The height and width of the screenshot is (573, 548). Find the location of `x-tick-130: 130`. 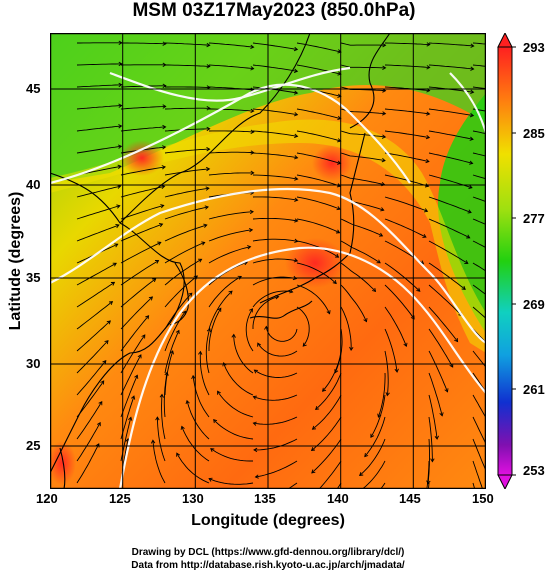

x-tick-130: 130 is located at coordinates (193, 498).